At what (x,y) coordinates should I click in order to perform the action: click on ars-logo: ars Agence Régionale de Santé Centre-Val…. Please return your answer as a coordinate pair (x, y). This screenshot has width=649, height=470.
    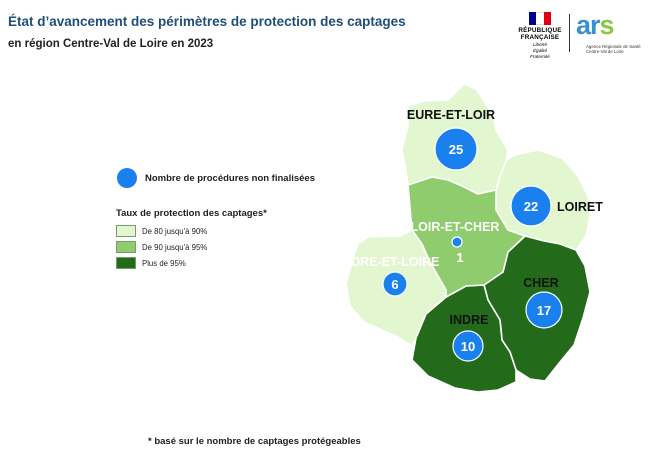
    Looking at the image, I should click on (608, 33).